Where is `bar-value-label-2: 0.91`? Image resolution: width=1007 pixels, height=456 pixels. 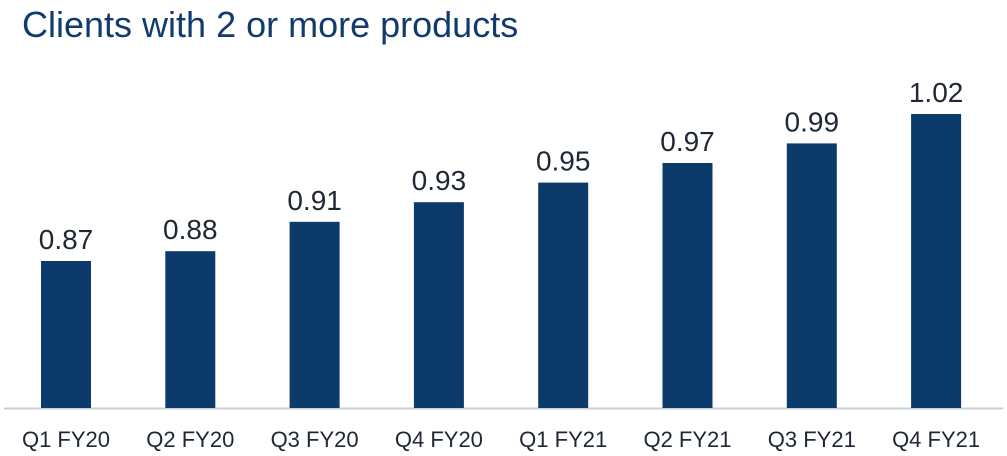
bar-value-label-2: 0.91 is located at coordinates (314, 200).